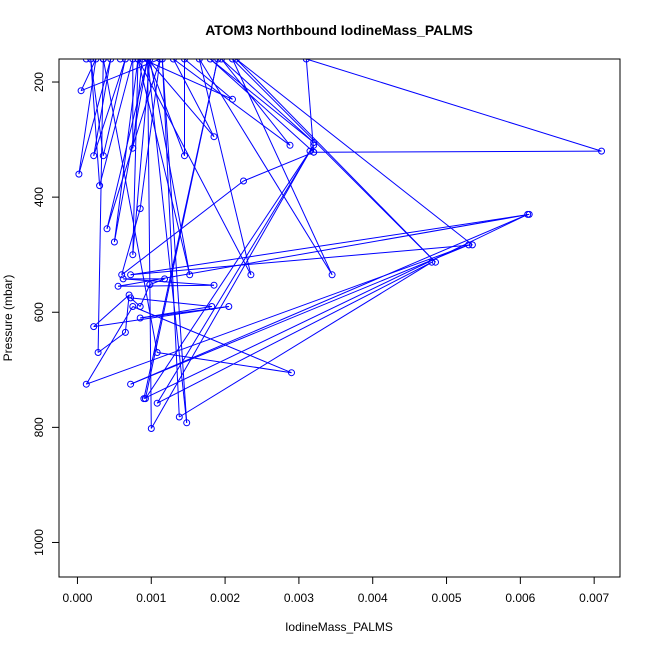 The image size is (650, 650). Describe the element at coordinates (339, 30) in the screenshot. I see `chart-title: ATOM3 Northbound IodineMass_PALMS` at that location.